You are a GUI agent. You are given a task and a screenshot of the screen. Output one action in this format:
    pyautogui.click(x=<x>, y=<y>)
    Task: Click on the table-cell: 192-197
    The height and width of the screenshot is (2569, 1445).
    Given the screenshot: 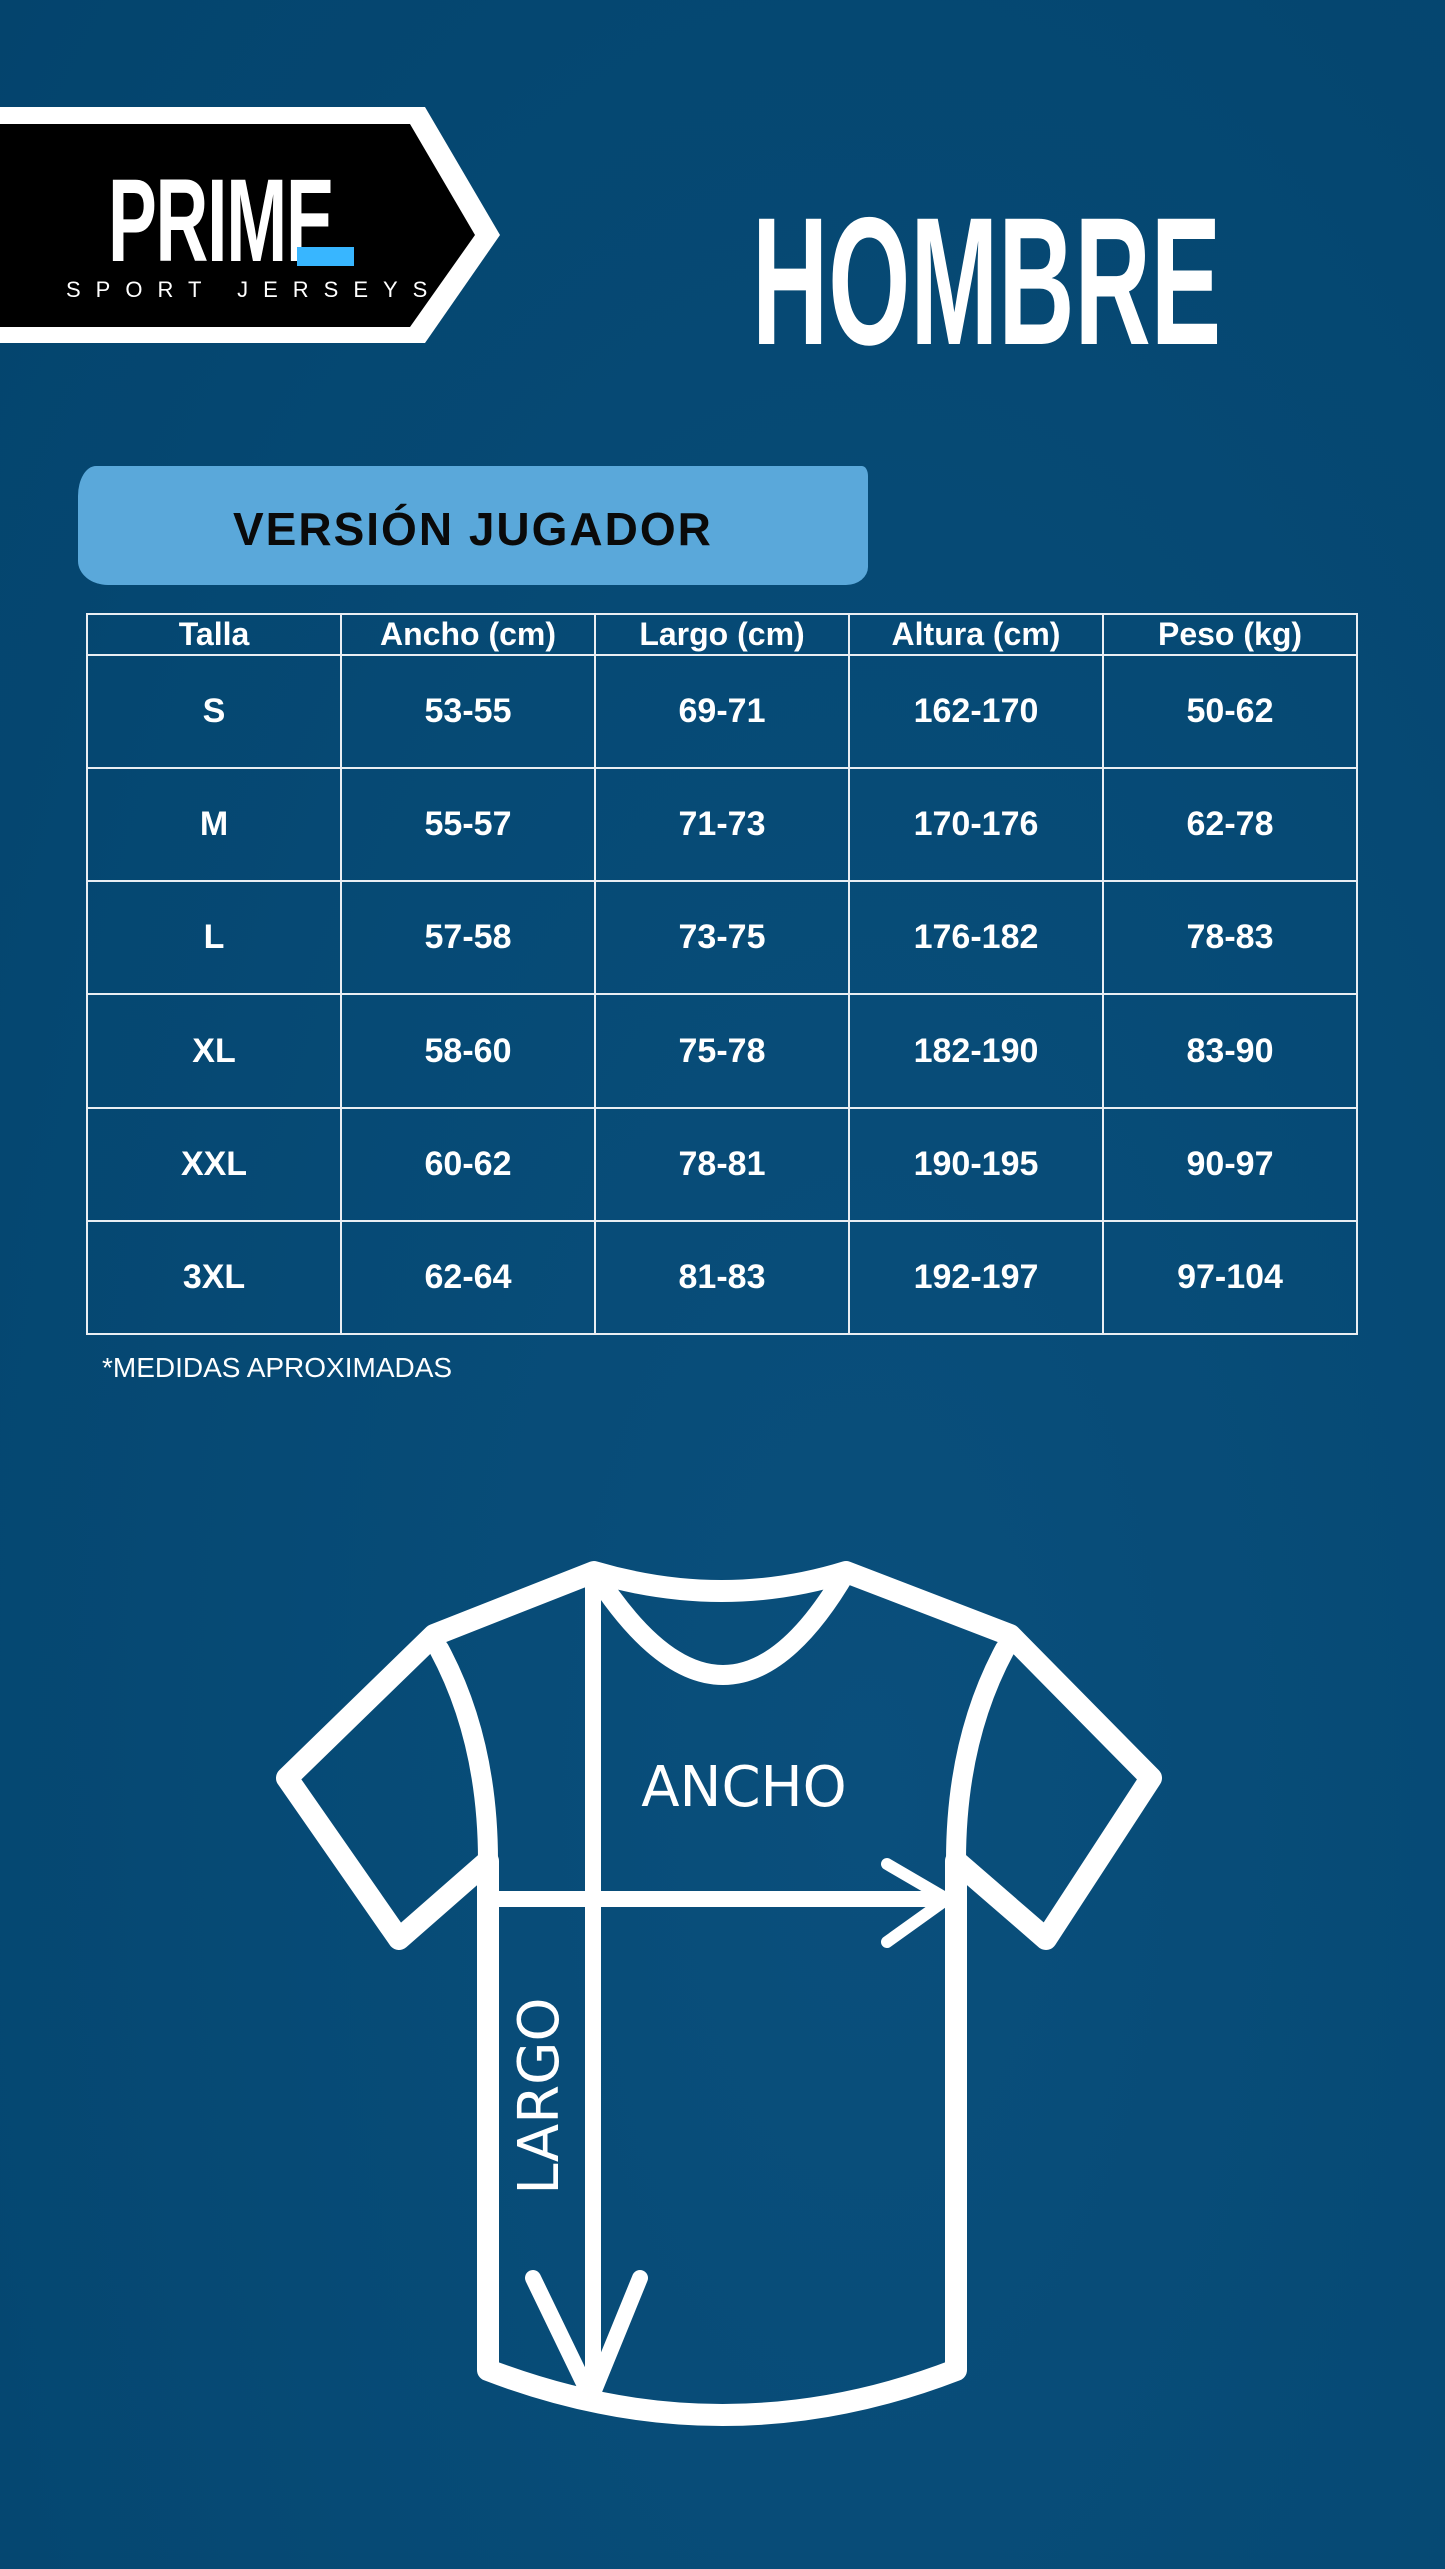 What is the action you would take?
    pyautogui.click(x=976, y=1277)
    